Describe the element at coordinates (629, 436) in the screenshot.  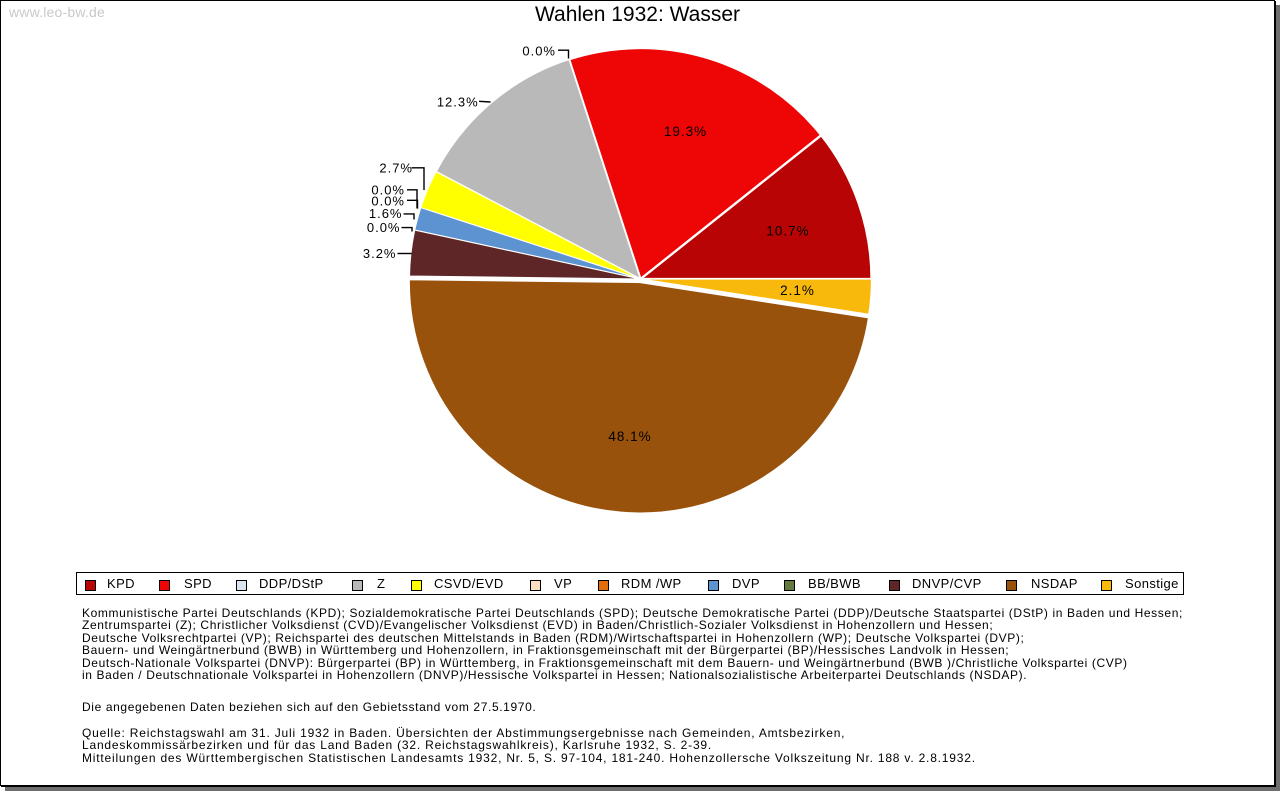
I see `svg-text: 48.1%` at that location.